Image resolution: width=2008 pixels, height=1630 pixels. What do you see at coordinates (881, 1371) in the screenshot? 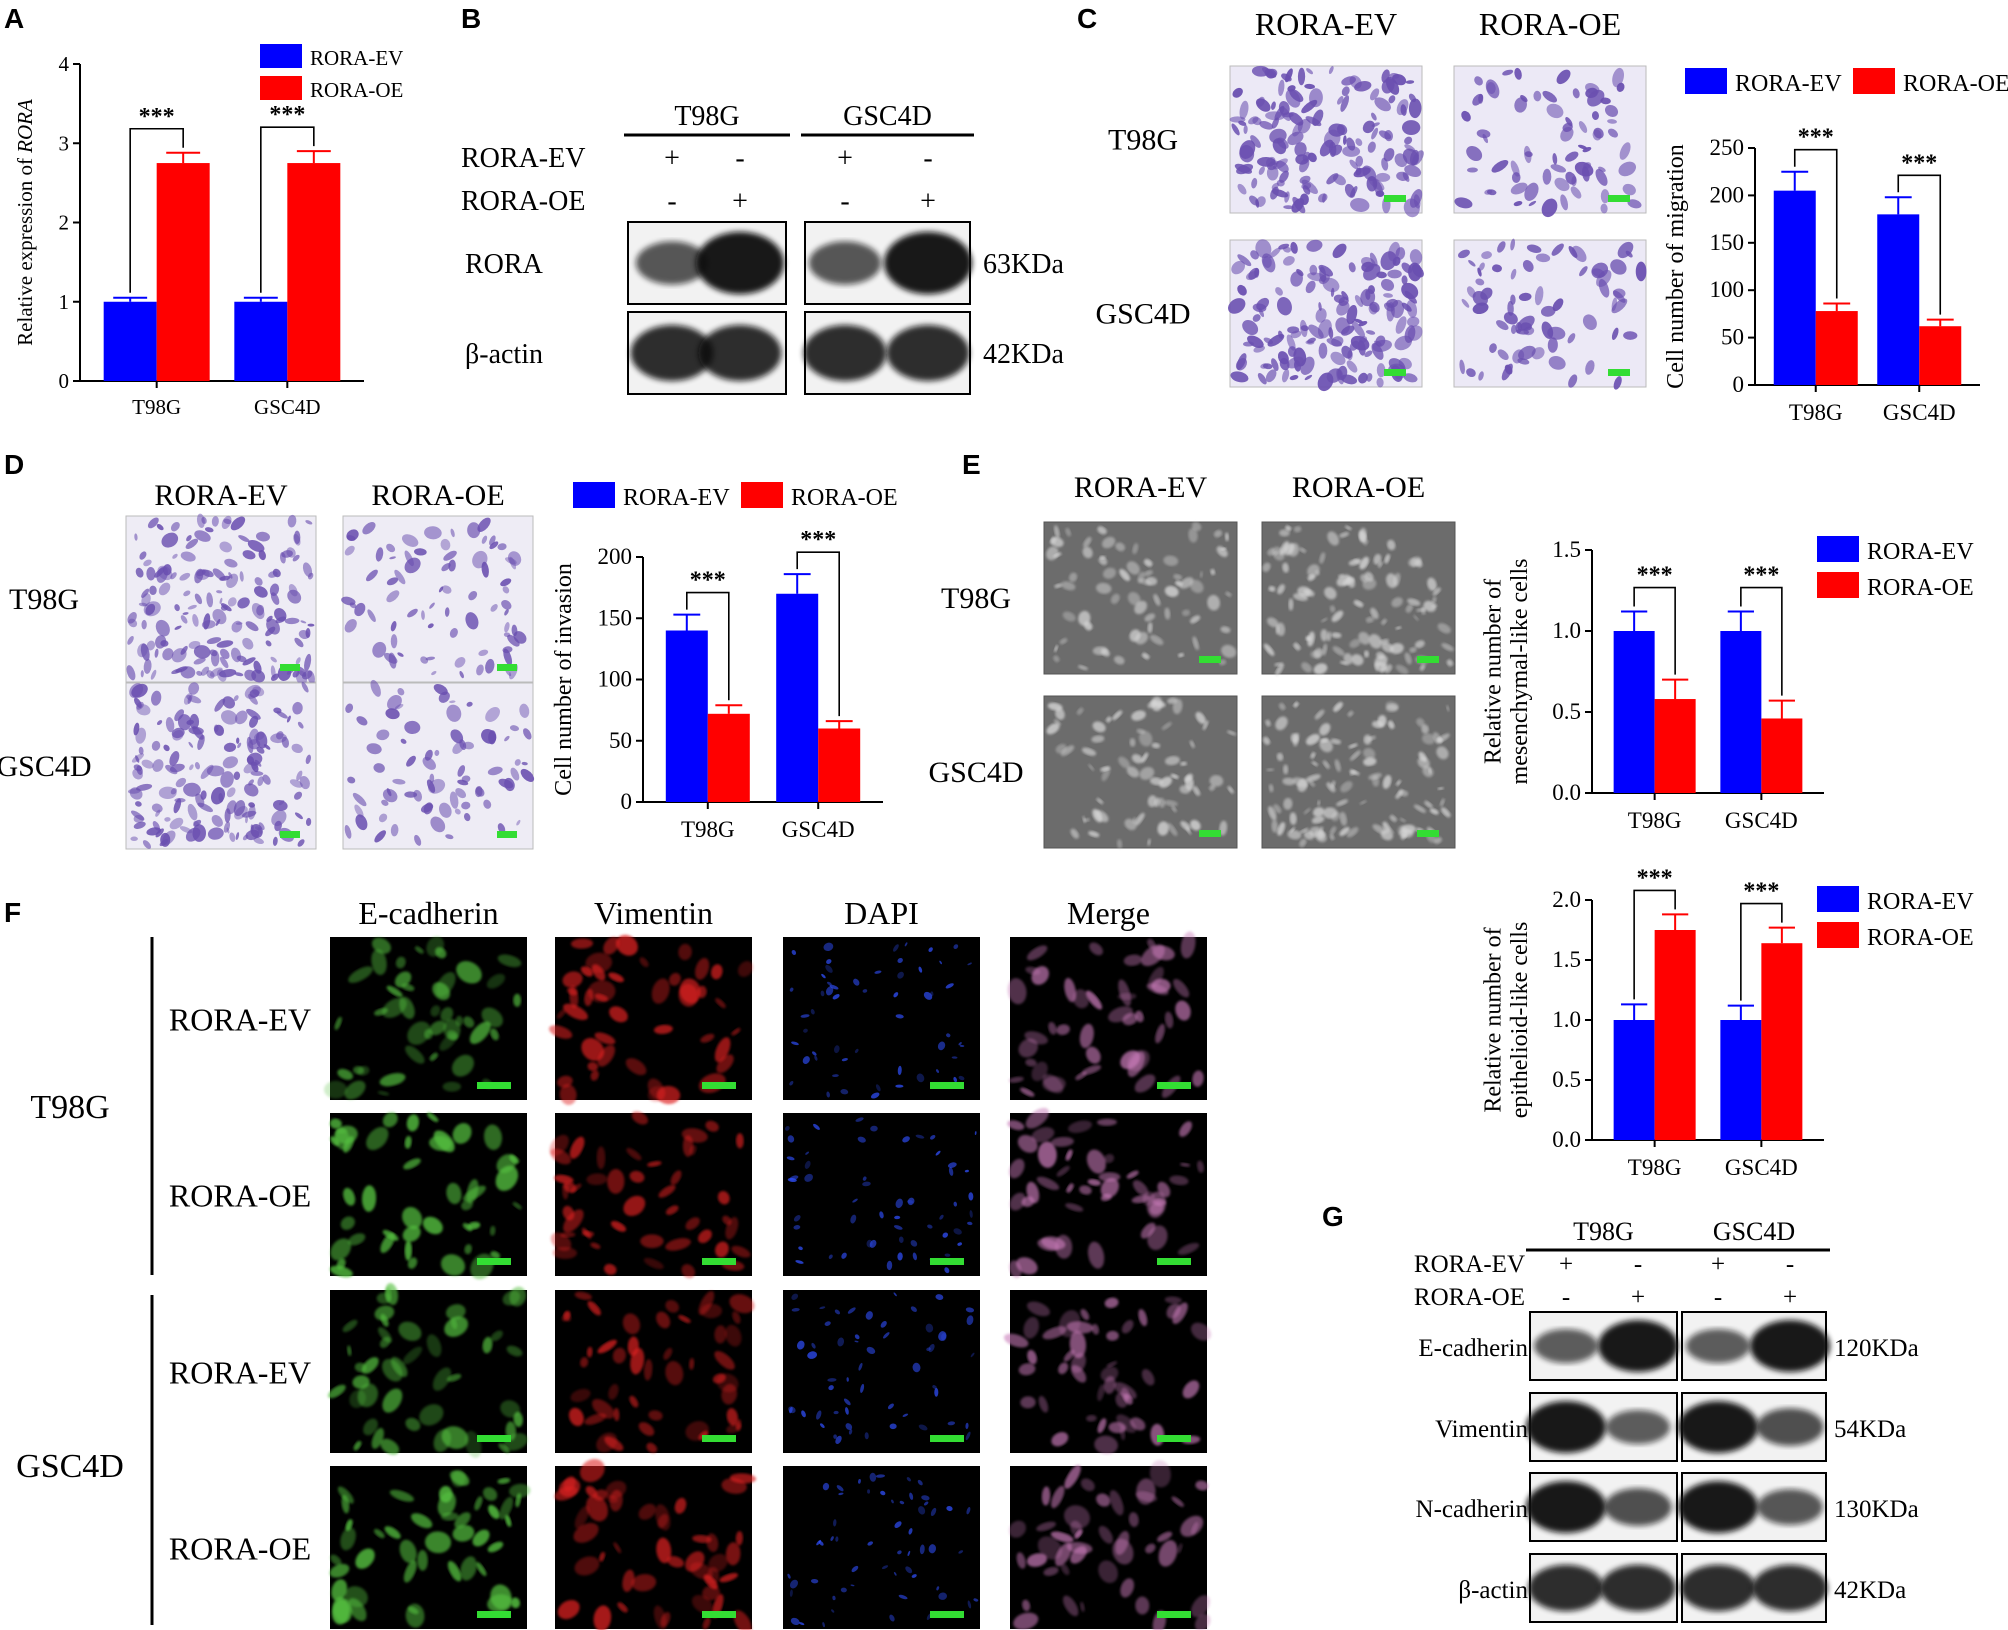
I see `micrograph` at bounding box center [881, 1371].